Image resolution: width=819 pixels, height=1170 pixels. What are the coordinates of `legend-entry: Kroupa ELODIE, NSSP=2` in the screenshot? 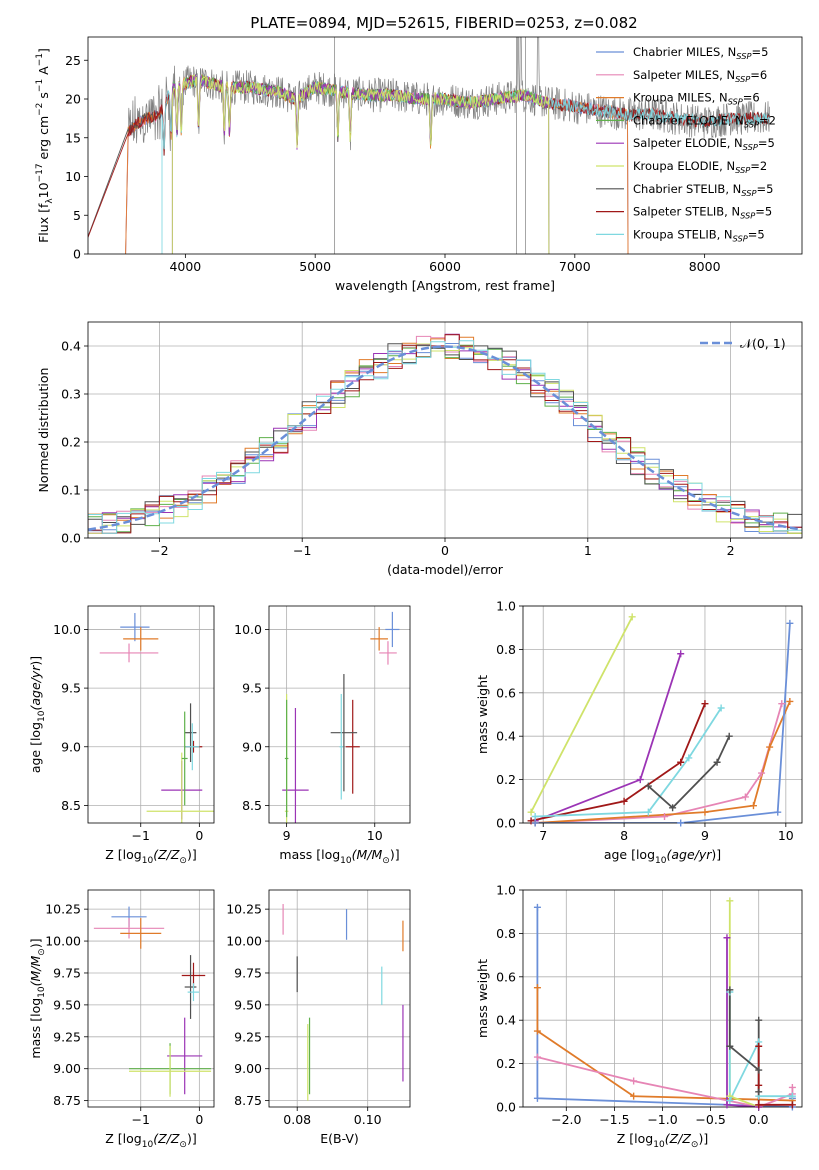 It's located at (700, 167).